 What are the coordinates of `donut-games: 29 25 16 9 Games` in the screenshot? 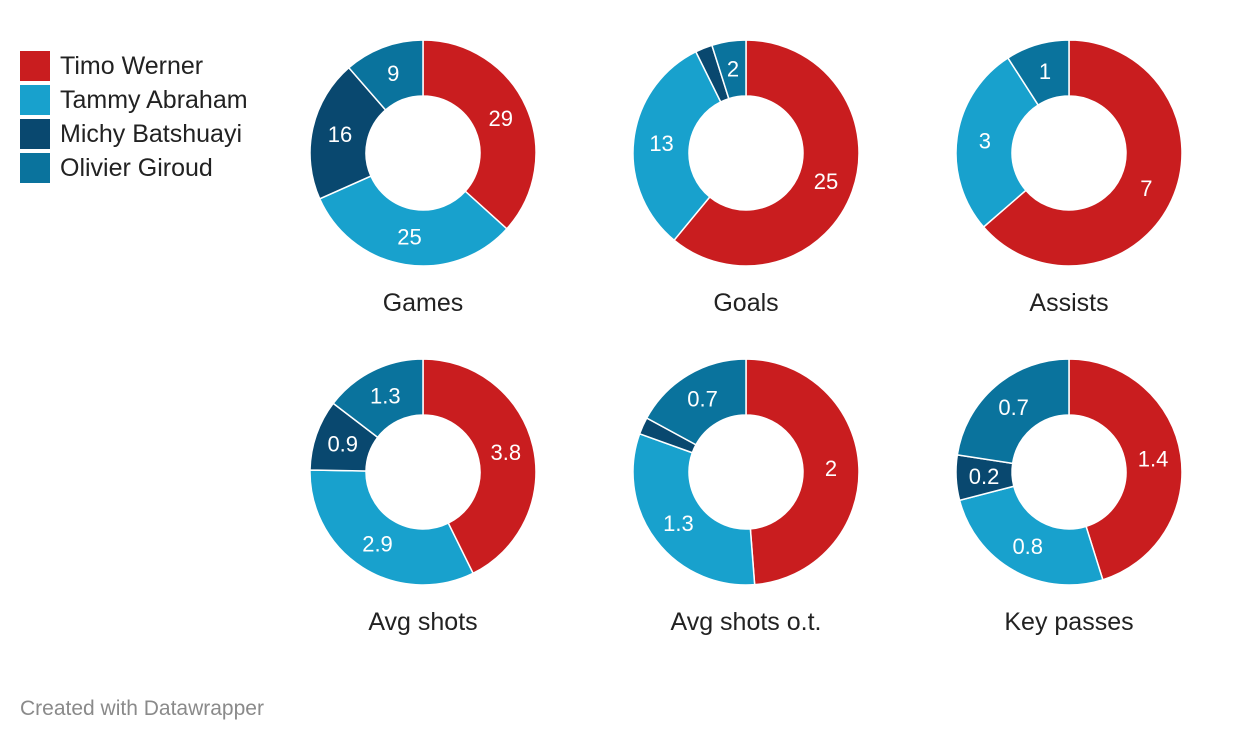 It's located at (423, 178).